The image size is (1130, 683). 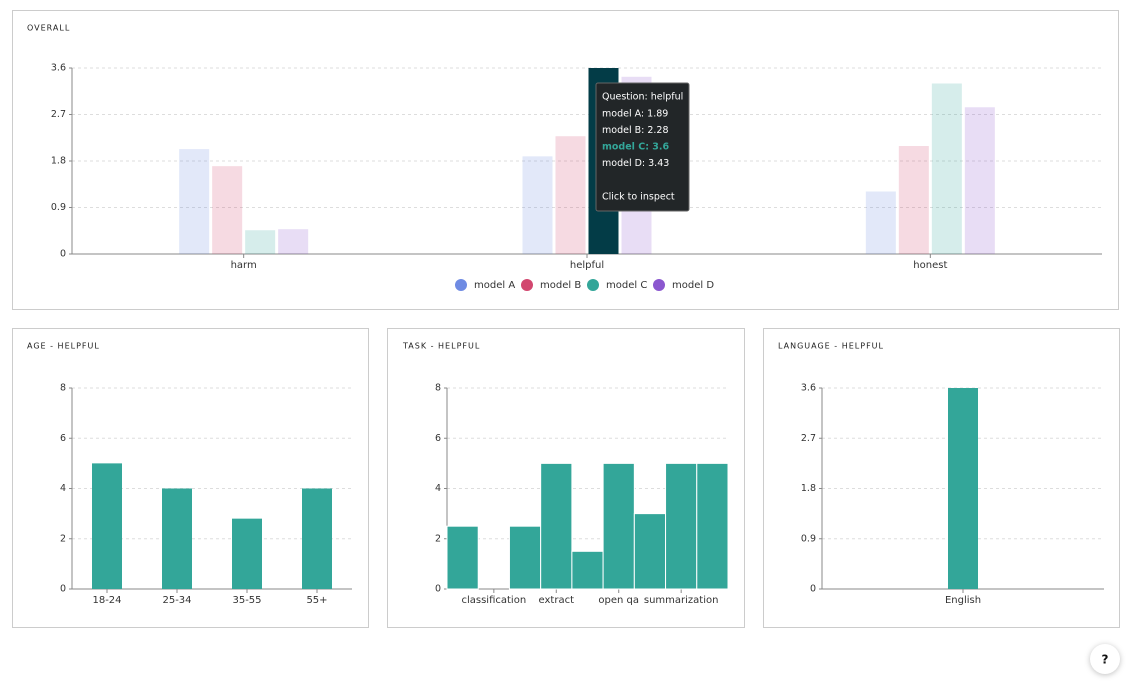 I want to click on x-tick-label: classification, so click(x=493, y=600).